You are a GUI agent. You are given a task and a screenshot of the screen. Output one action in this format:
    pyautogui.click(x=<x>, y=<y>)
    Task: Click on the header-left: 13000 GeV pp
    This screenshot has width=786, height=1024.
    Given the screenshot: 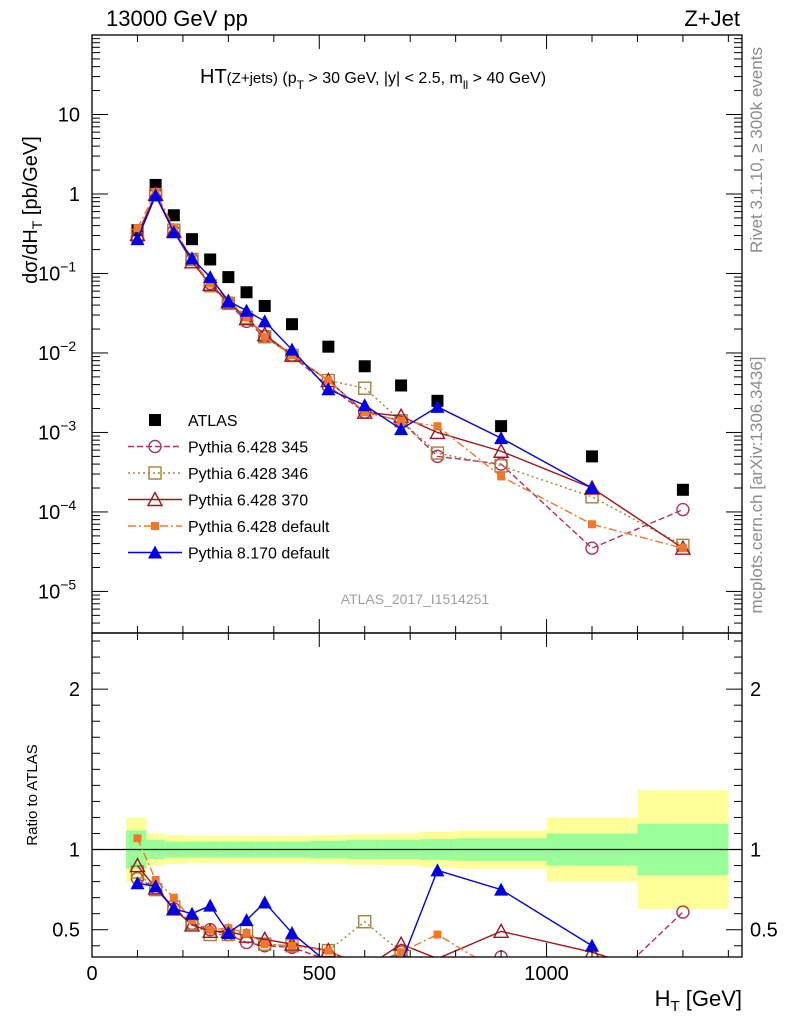 What is the action you would take?
    pyautogui.click(x=177, y=18)
    